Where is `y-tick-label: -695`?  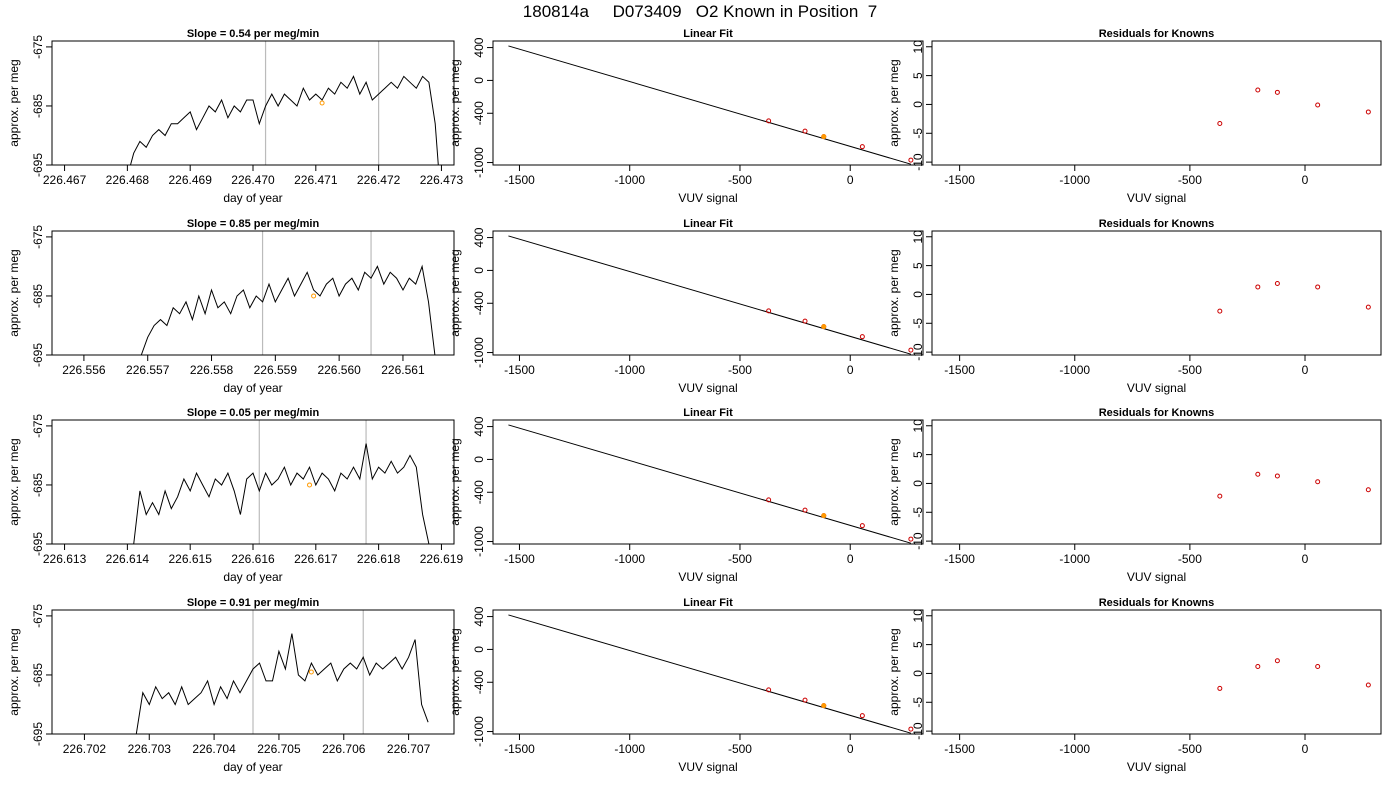 y-tick-label: -695 is located at coordinates (38, 544).